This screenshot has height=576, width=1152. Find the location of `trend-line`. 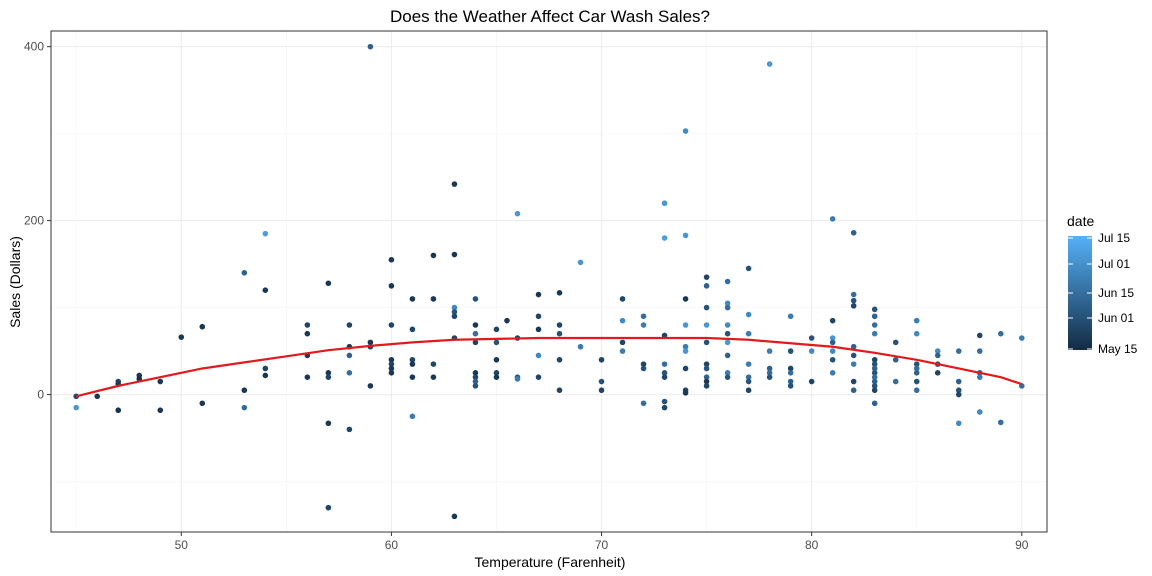

trend-line is located at coordinates (549, 367).